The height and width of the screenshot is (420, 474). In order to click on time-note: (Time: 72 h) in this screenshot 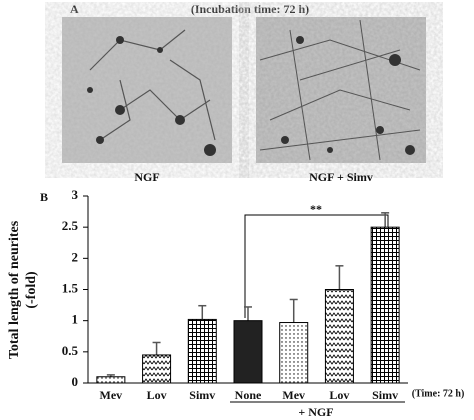, I will do `click(438, 393)`.